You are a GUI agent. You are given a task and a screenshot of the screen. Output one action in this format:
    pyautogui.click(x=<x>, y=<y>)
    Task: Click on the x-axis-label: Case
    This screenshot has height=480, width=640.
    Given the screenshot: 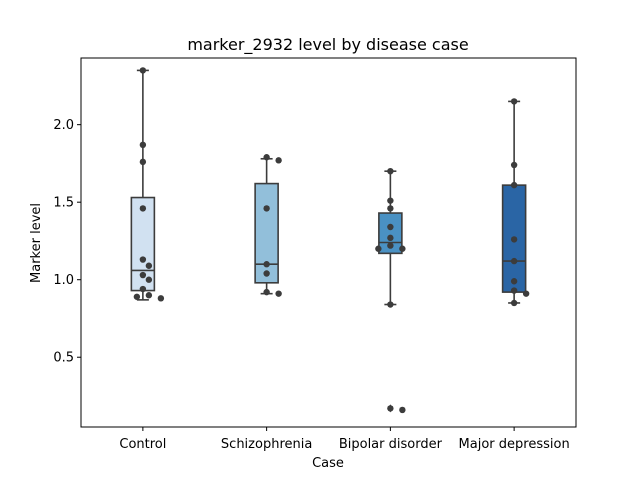 What is the action you would take?
    pyautogui.click(x=328, y=463)
    